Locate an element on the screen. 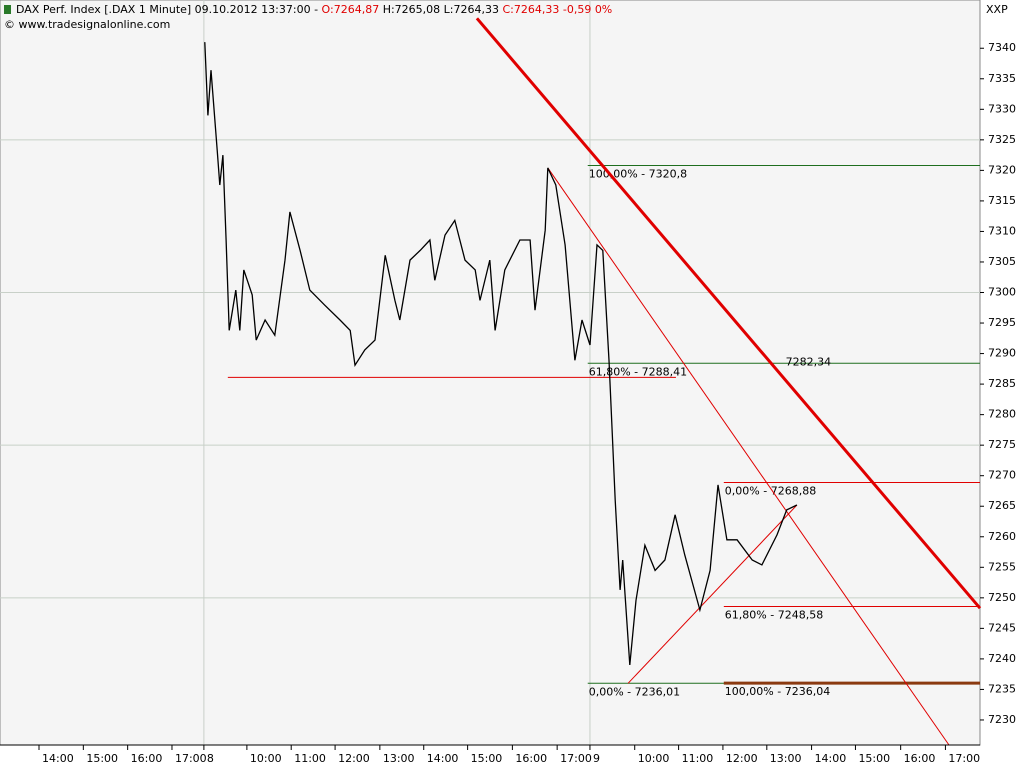 The height and width of the screenshot is (768, 1024). y-tick-label: 7275 is located at coordinates (1002, 444).